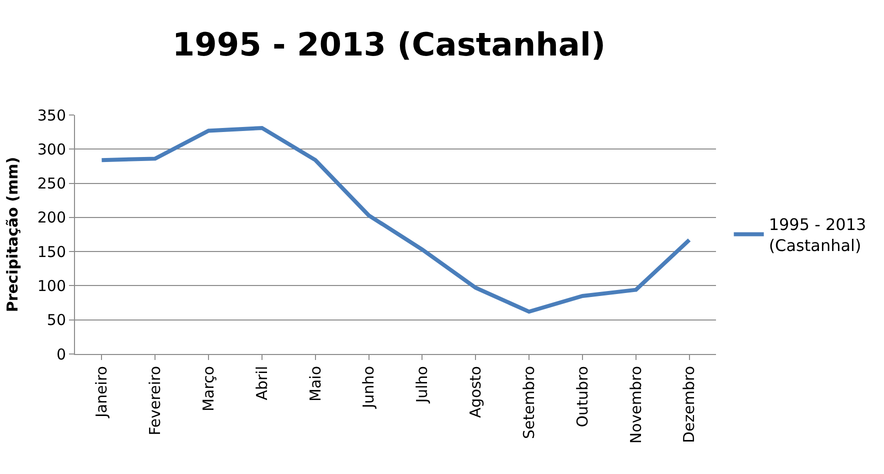  I want to click on x-tick-label: Fevereiro, so click(155, 401).